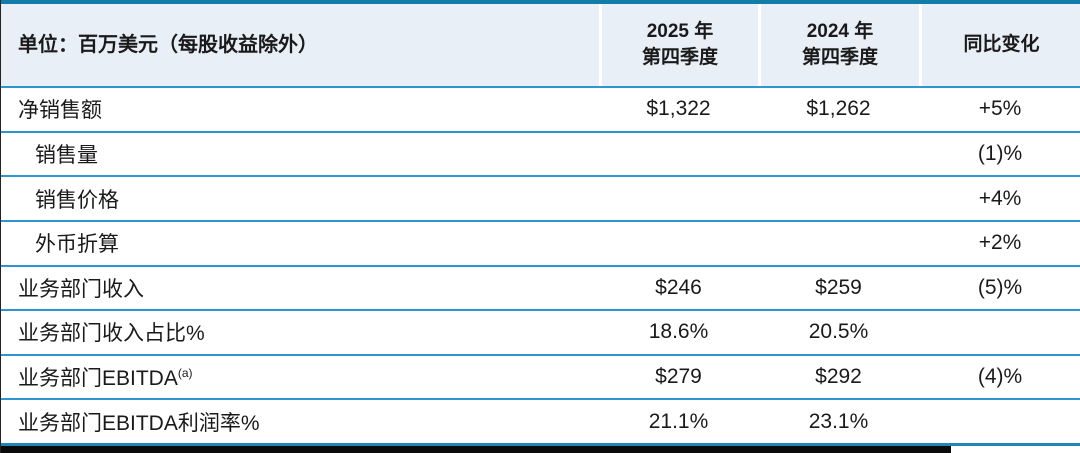  Describe the element at coordinates (111, 334) in the screenshot. I see `row-label: 业务部门收入占比%` at that location.